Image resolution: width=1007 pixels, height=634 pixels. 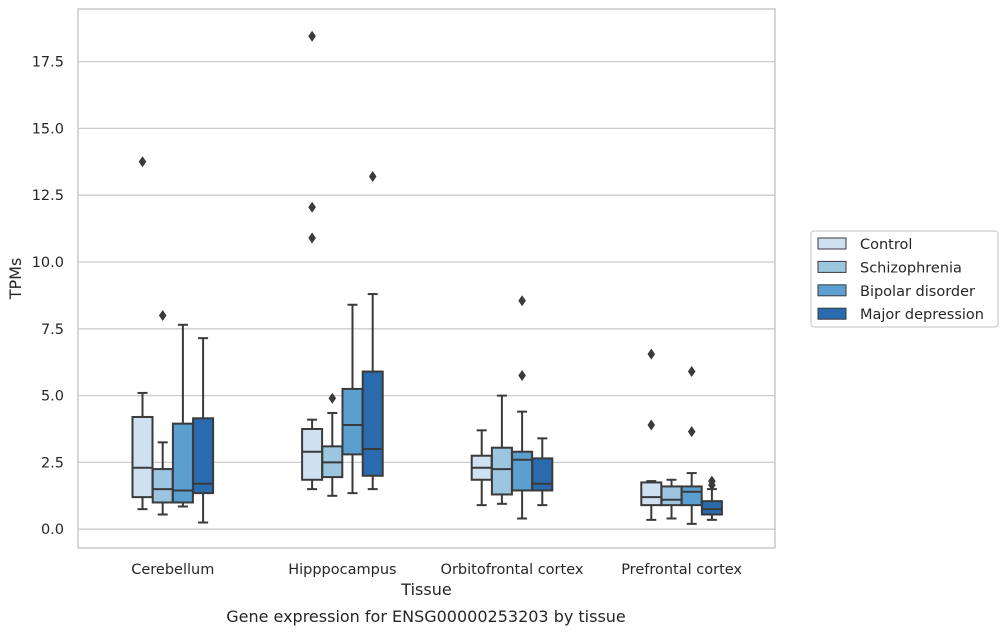 I want to click on legend-item: Schizophrenia, so click(x=889, y=268).